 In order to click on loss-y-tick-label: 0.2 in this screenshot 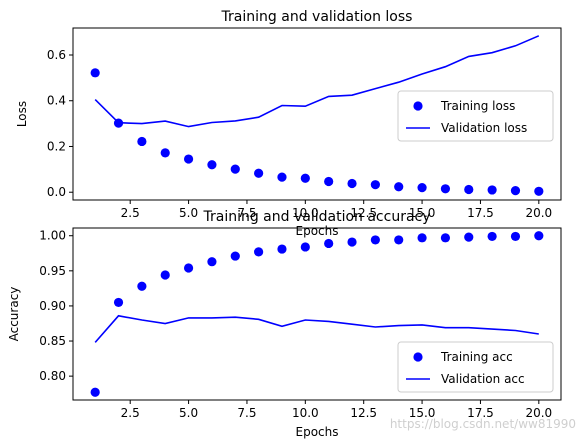, I will do `click(56, 146)`.